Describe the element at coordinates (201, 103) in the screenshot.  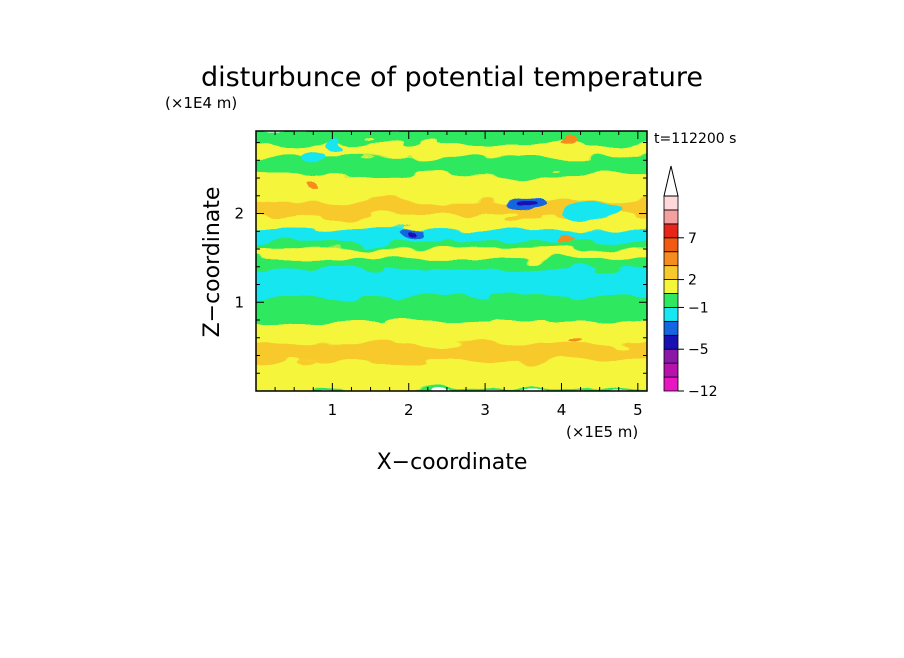
I see `y-unit-label: (×1E4 m)` at that location.